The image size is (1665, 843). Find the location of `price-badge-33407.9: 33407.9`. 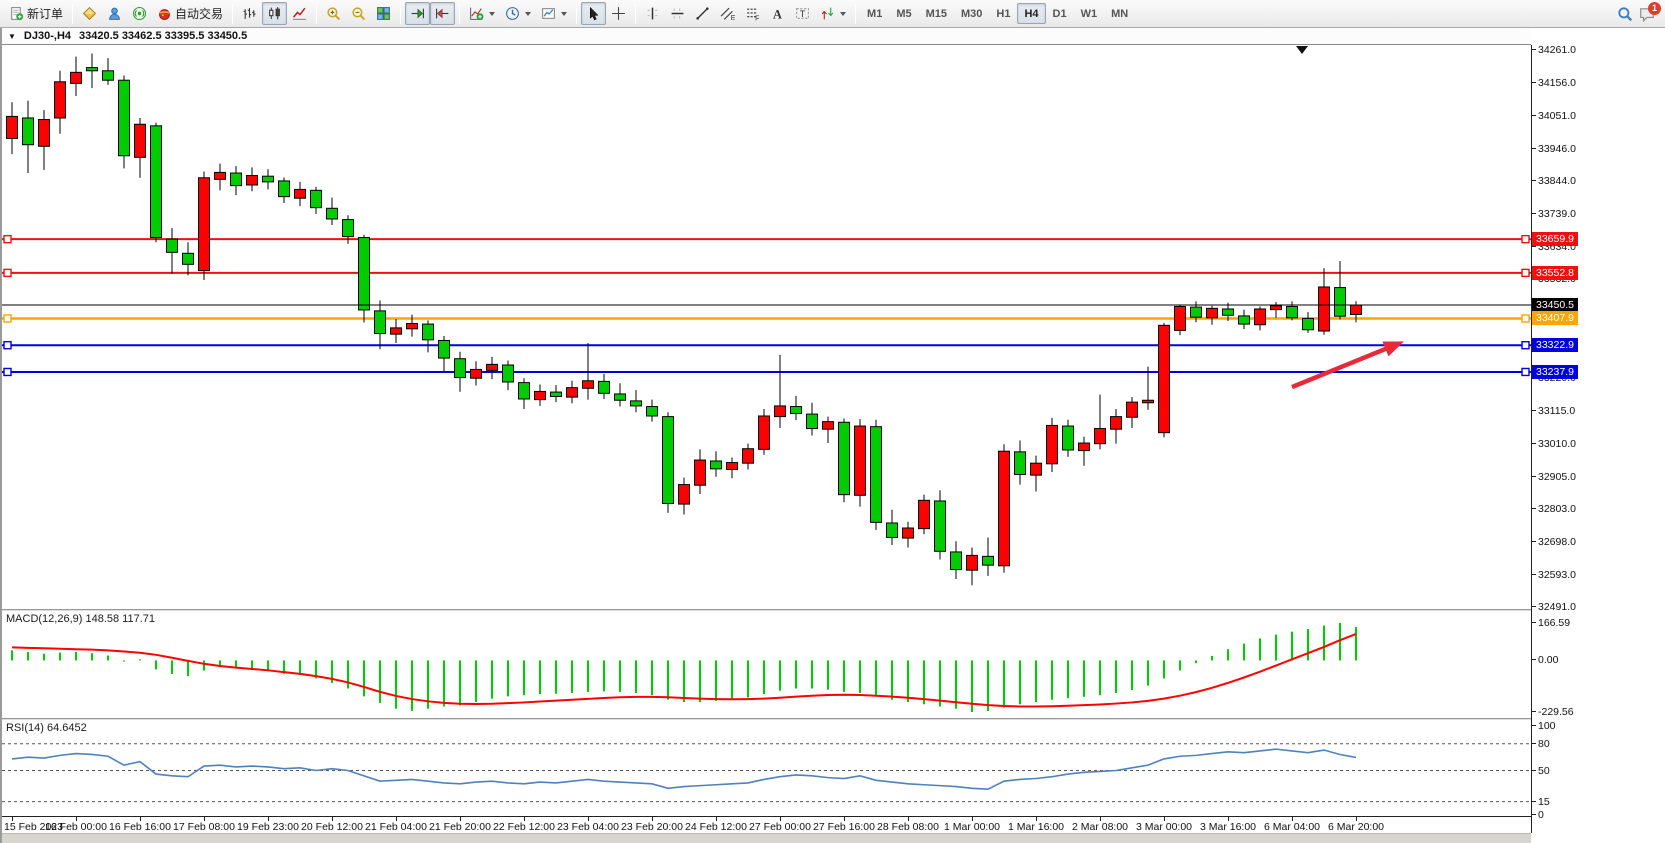

price-badge-33407.9: 33407.9 is located at coordinates (1555, 318).